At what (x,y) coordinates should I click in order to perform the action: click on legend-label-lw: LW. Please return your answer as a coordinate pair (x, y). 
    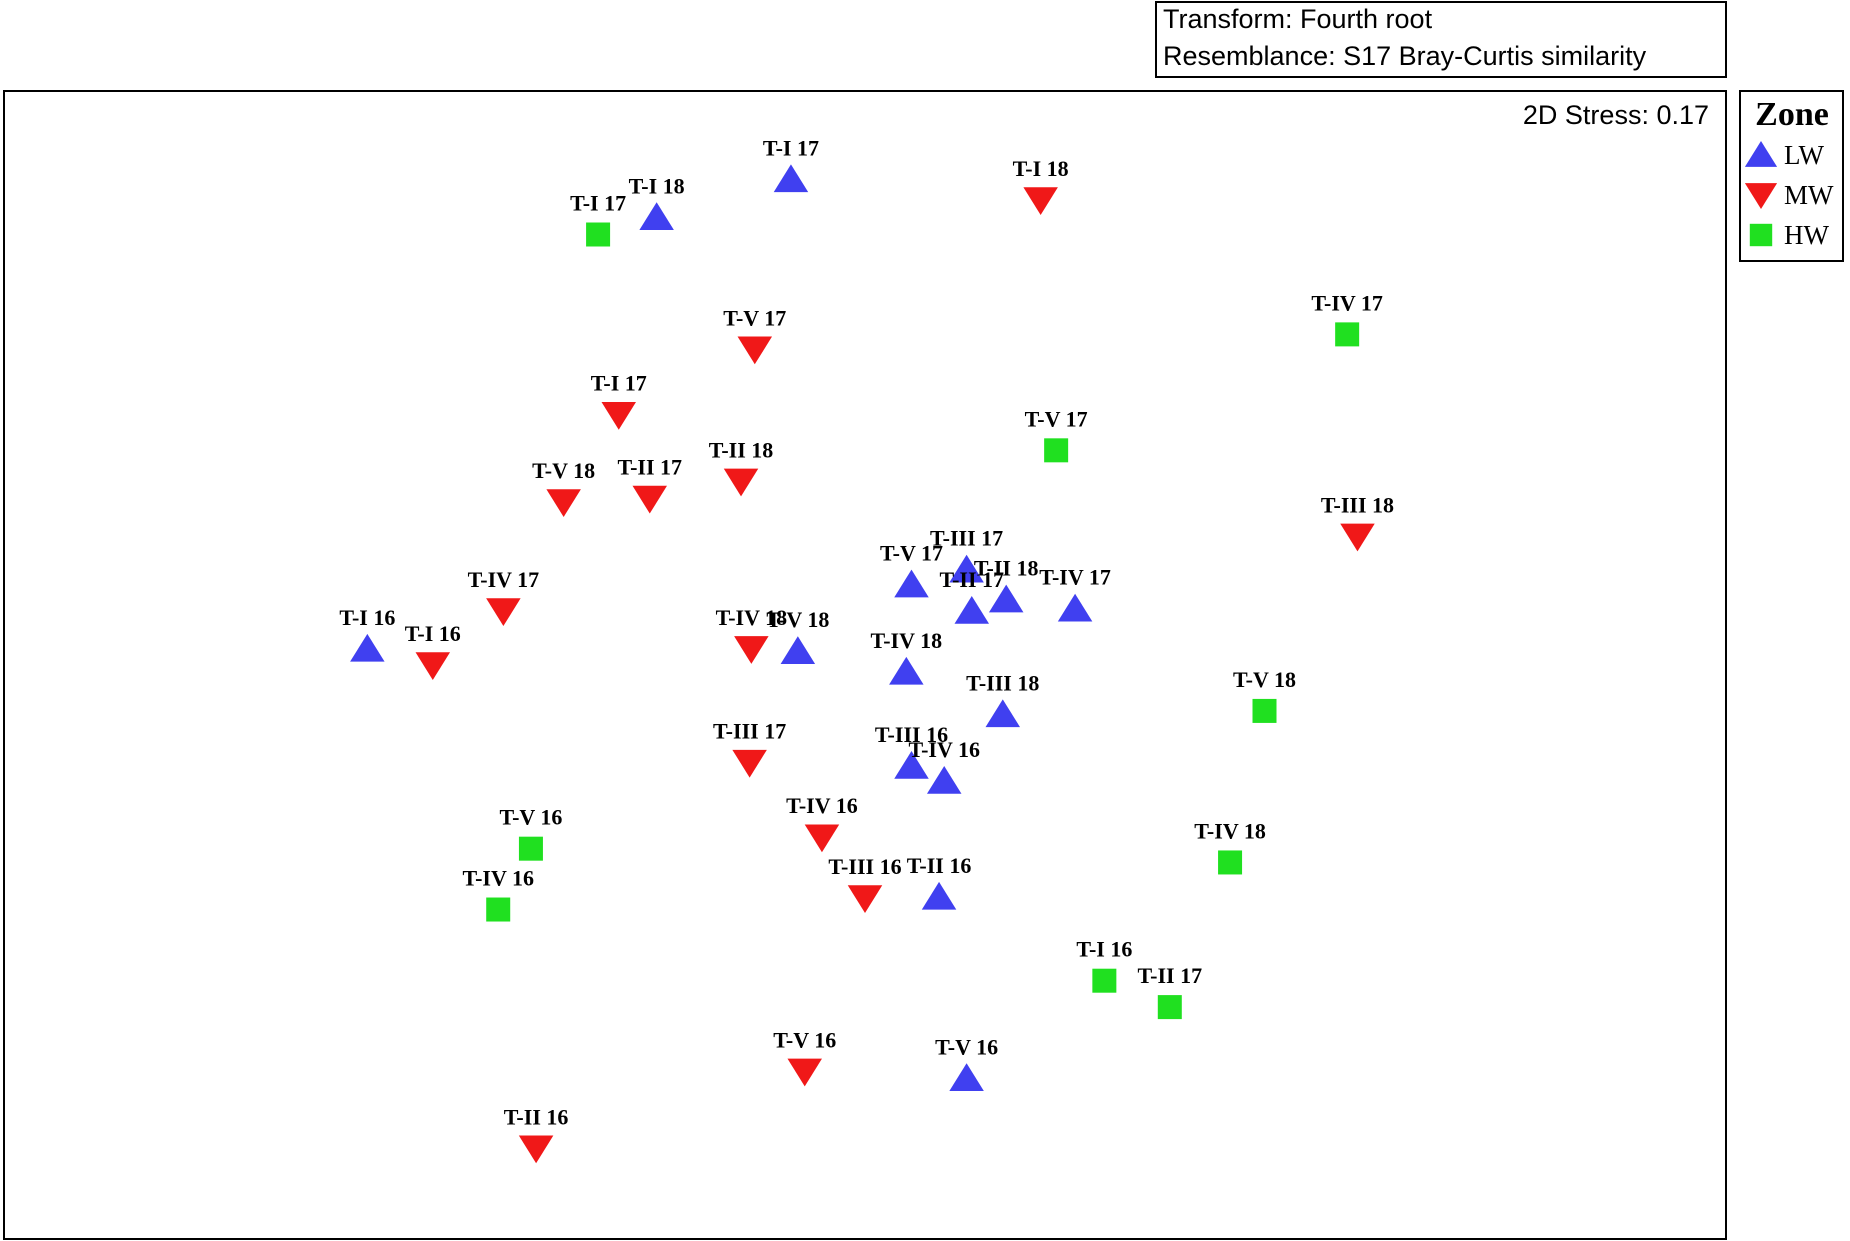
    Looking at the image, I should click on (1804, 155).